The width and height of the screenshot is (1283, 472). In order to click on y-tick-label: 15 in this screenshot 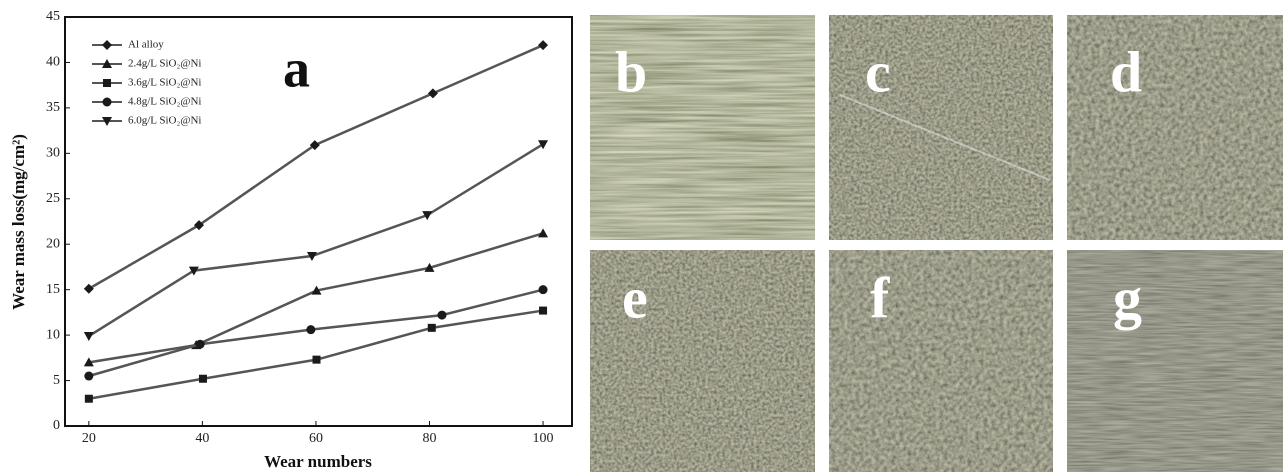, I will do `click(53, 289)`.